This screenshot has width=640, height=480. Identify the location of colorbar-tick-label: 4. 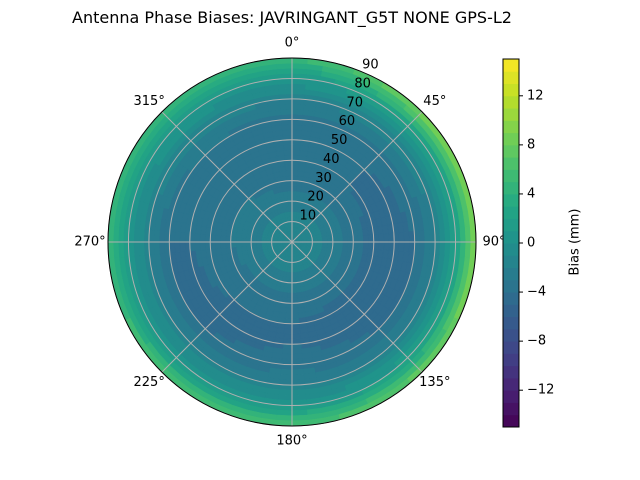
(531, 193).